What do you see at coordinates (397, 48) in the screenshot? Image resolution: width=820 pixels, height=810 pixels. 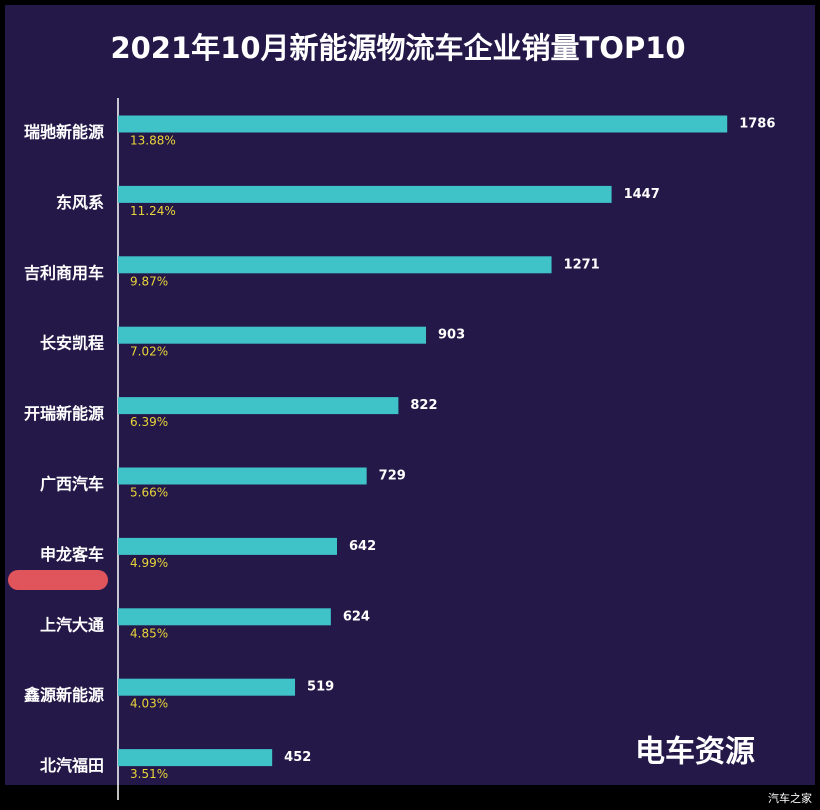 I see `chart-title: 2021年10月新能源物流车企业销量TOP10` at bounding box center [397, 48].